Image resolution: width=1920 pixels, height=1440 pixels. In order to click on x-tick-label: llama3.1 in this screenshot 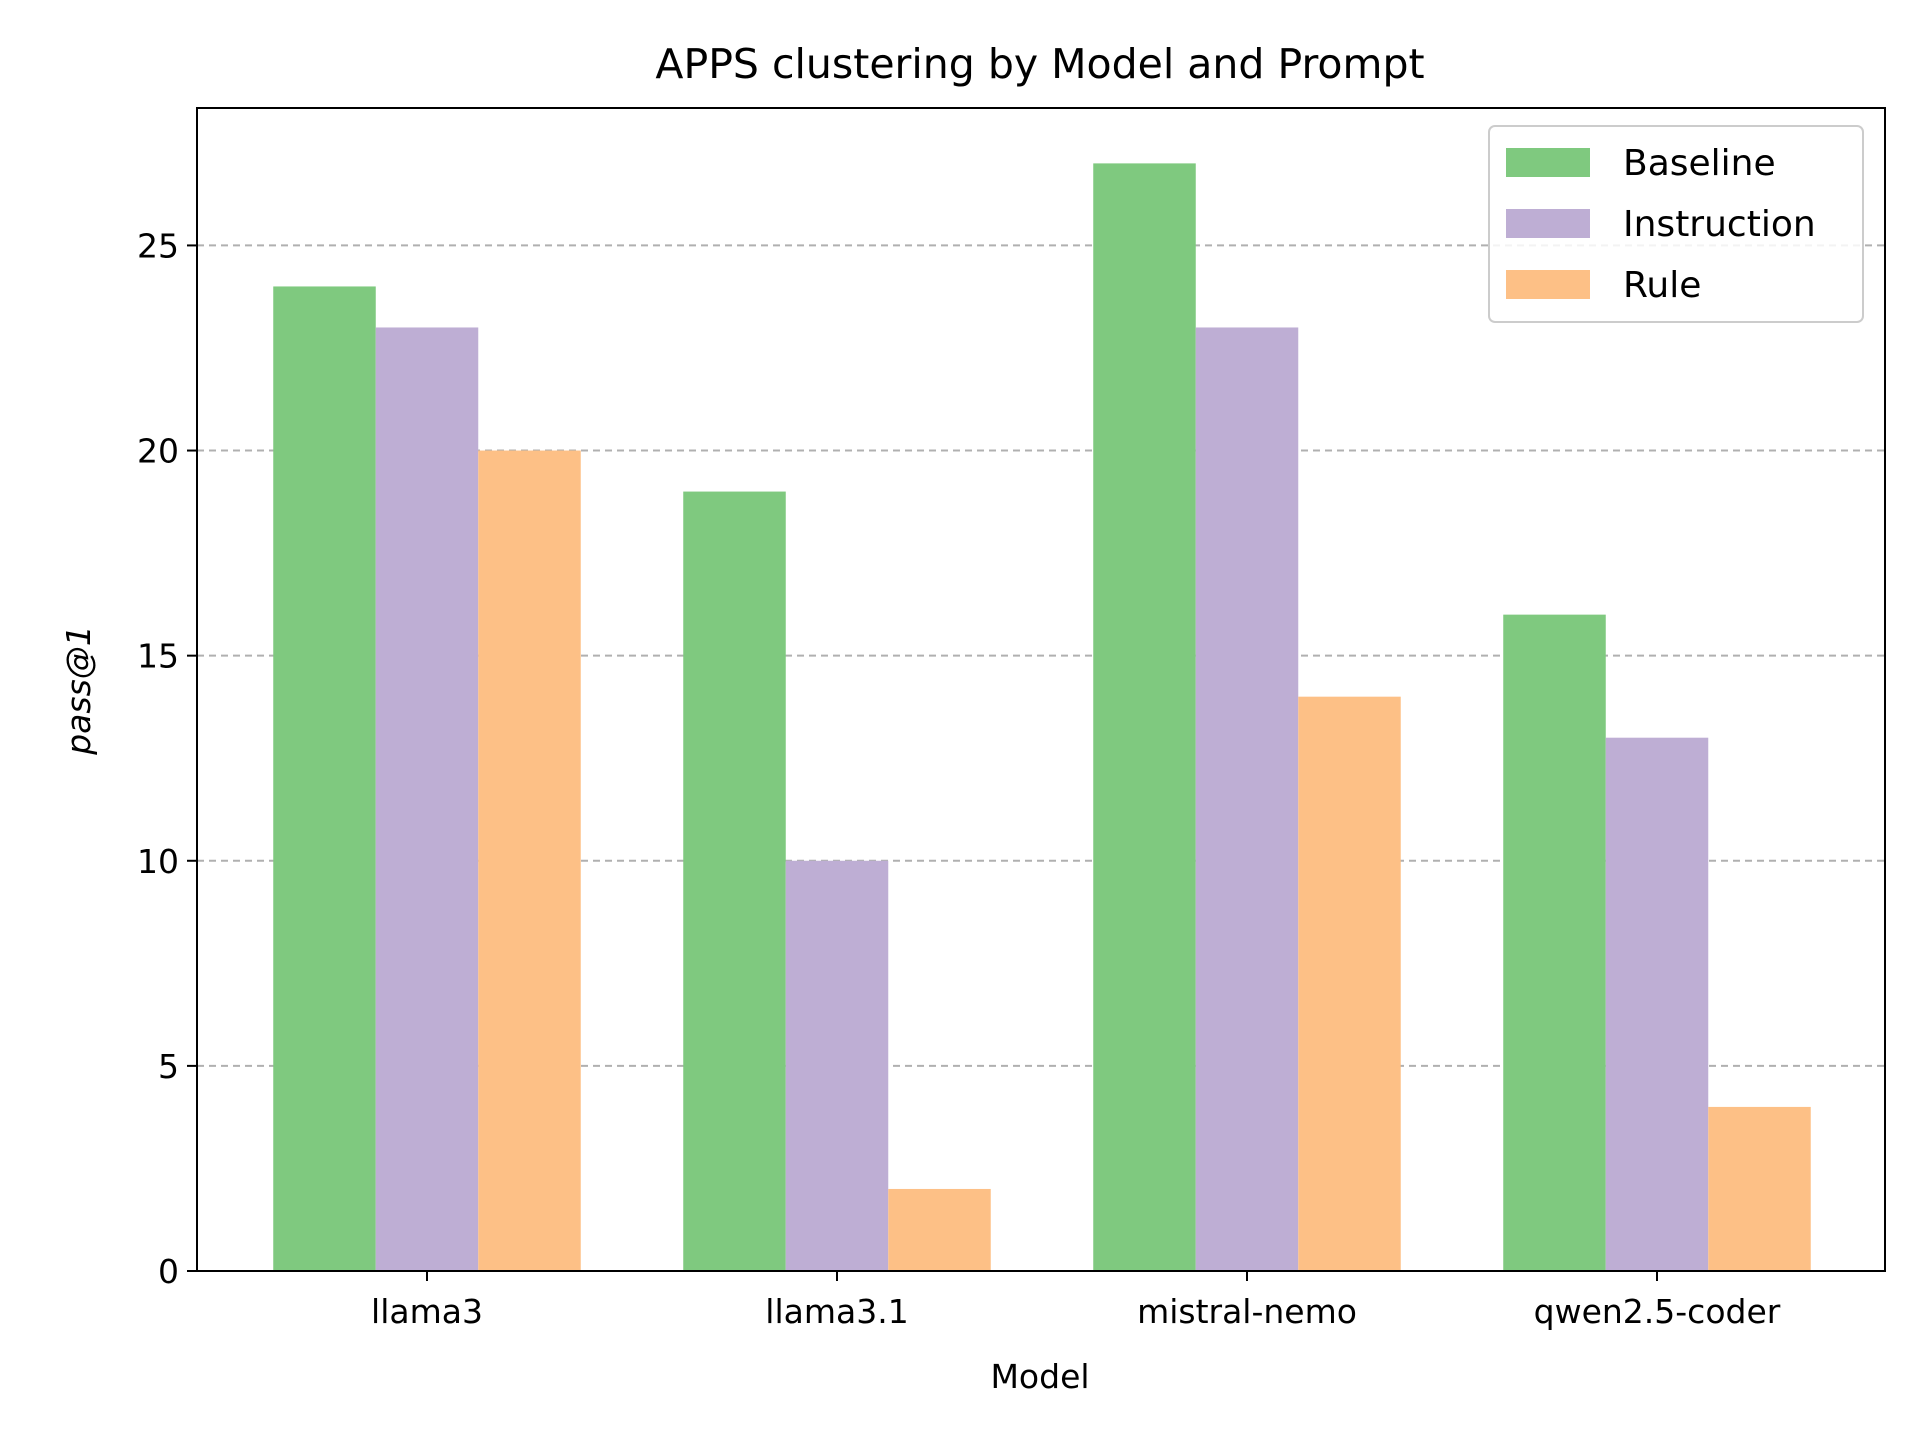, I will do `click(836, 1311)`.